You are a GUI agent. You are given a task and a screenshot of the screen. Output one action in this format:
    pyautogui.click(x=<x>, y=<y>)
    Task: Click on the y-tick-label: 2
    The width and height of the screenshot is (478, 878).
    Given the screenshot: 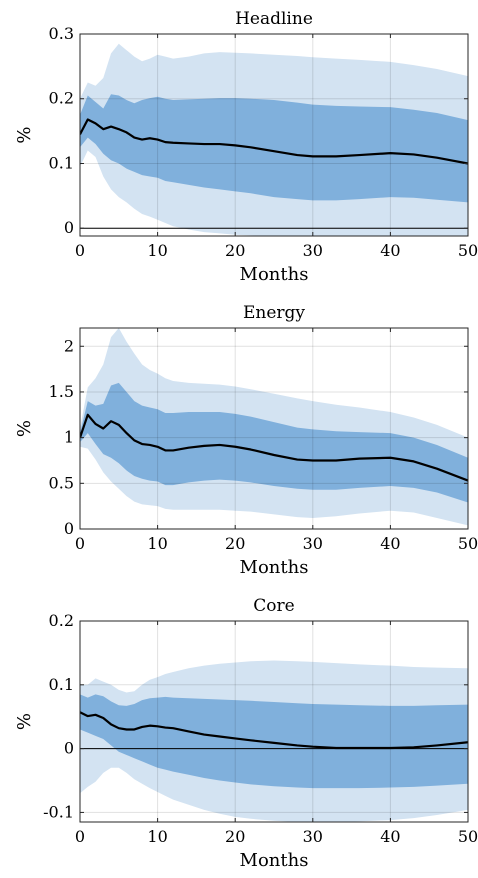 What is the action you would take?
    pyautogui.click(x=69, y=345)
    